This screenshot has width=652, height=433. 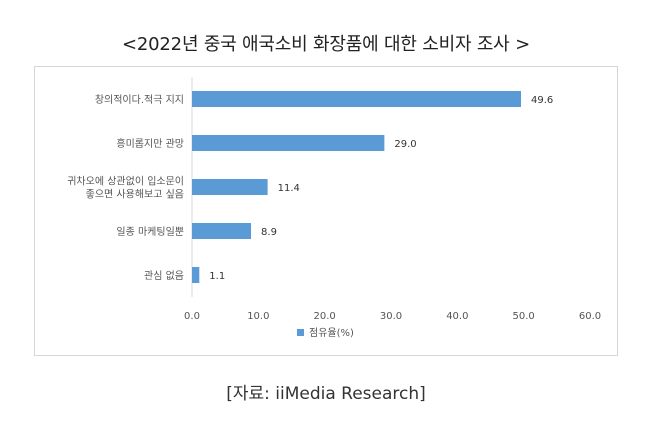 What do you see at coordinates (457, 316) in the screenshot?
I see `x-tick-label: 40.0` at bounding box center [457, 316].